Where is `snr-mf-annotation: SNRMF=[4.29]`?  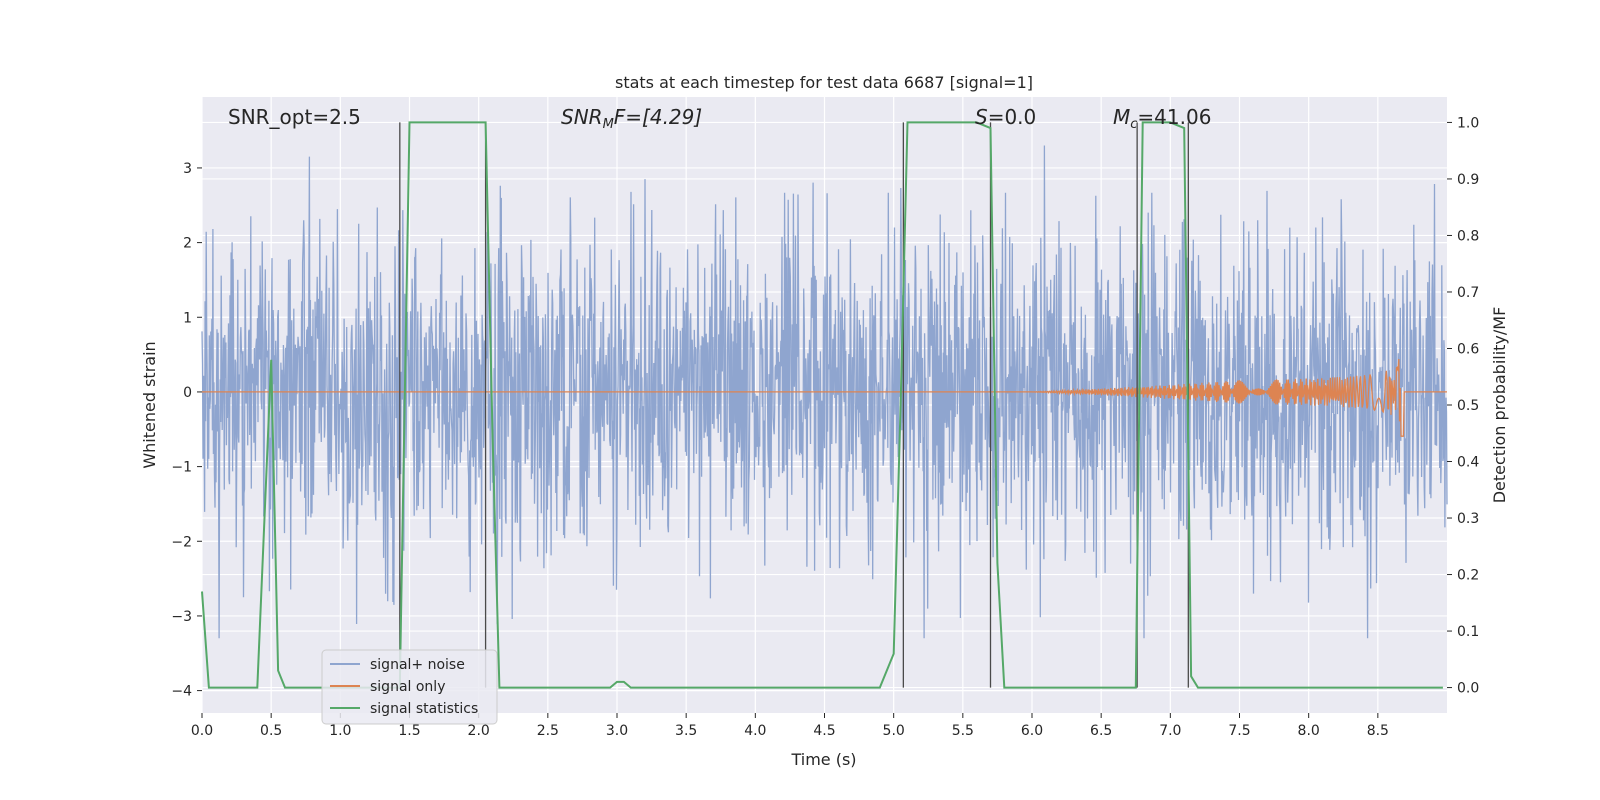 snr-mf-annotation: SNRMF=[4.29] is located at coordinates (631, 118).